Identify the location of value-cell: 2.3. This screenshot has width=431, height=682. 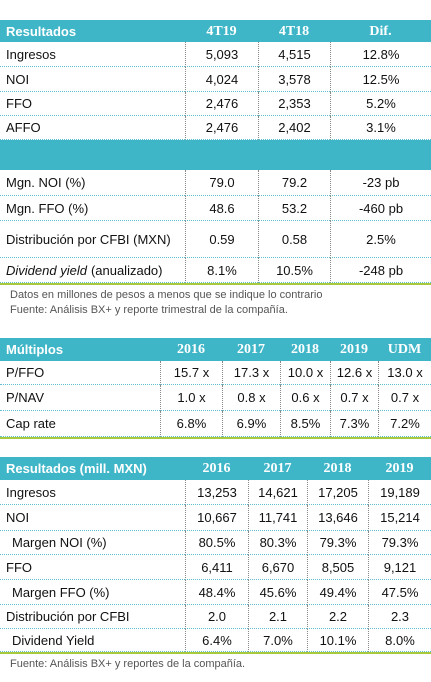
(399, 617).